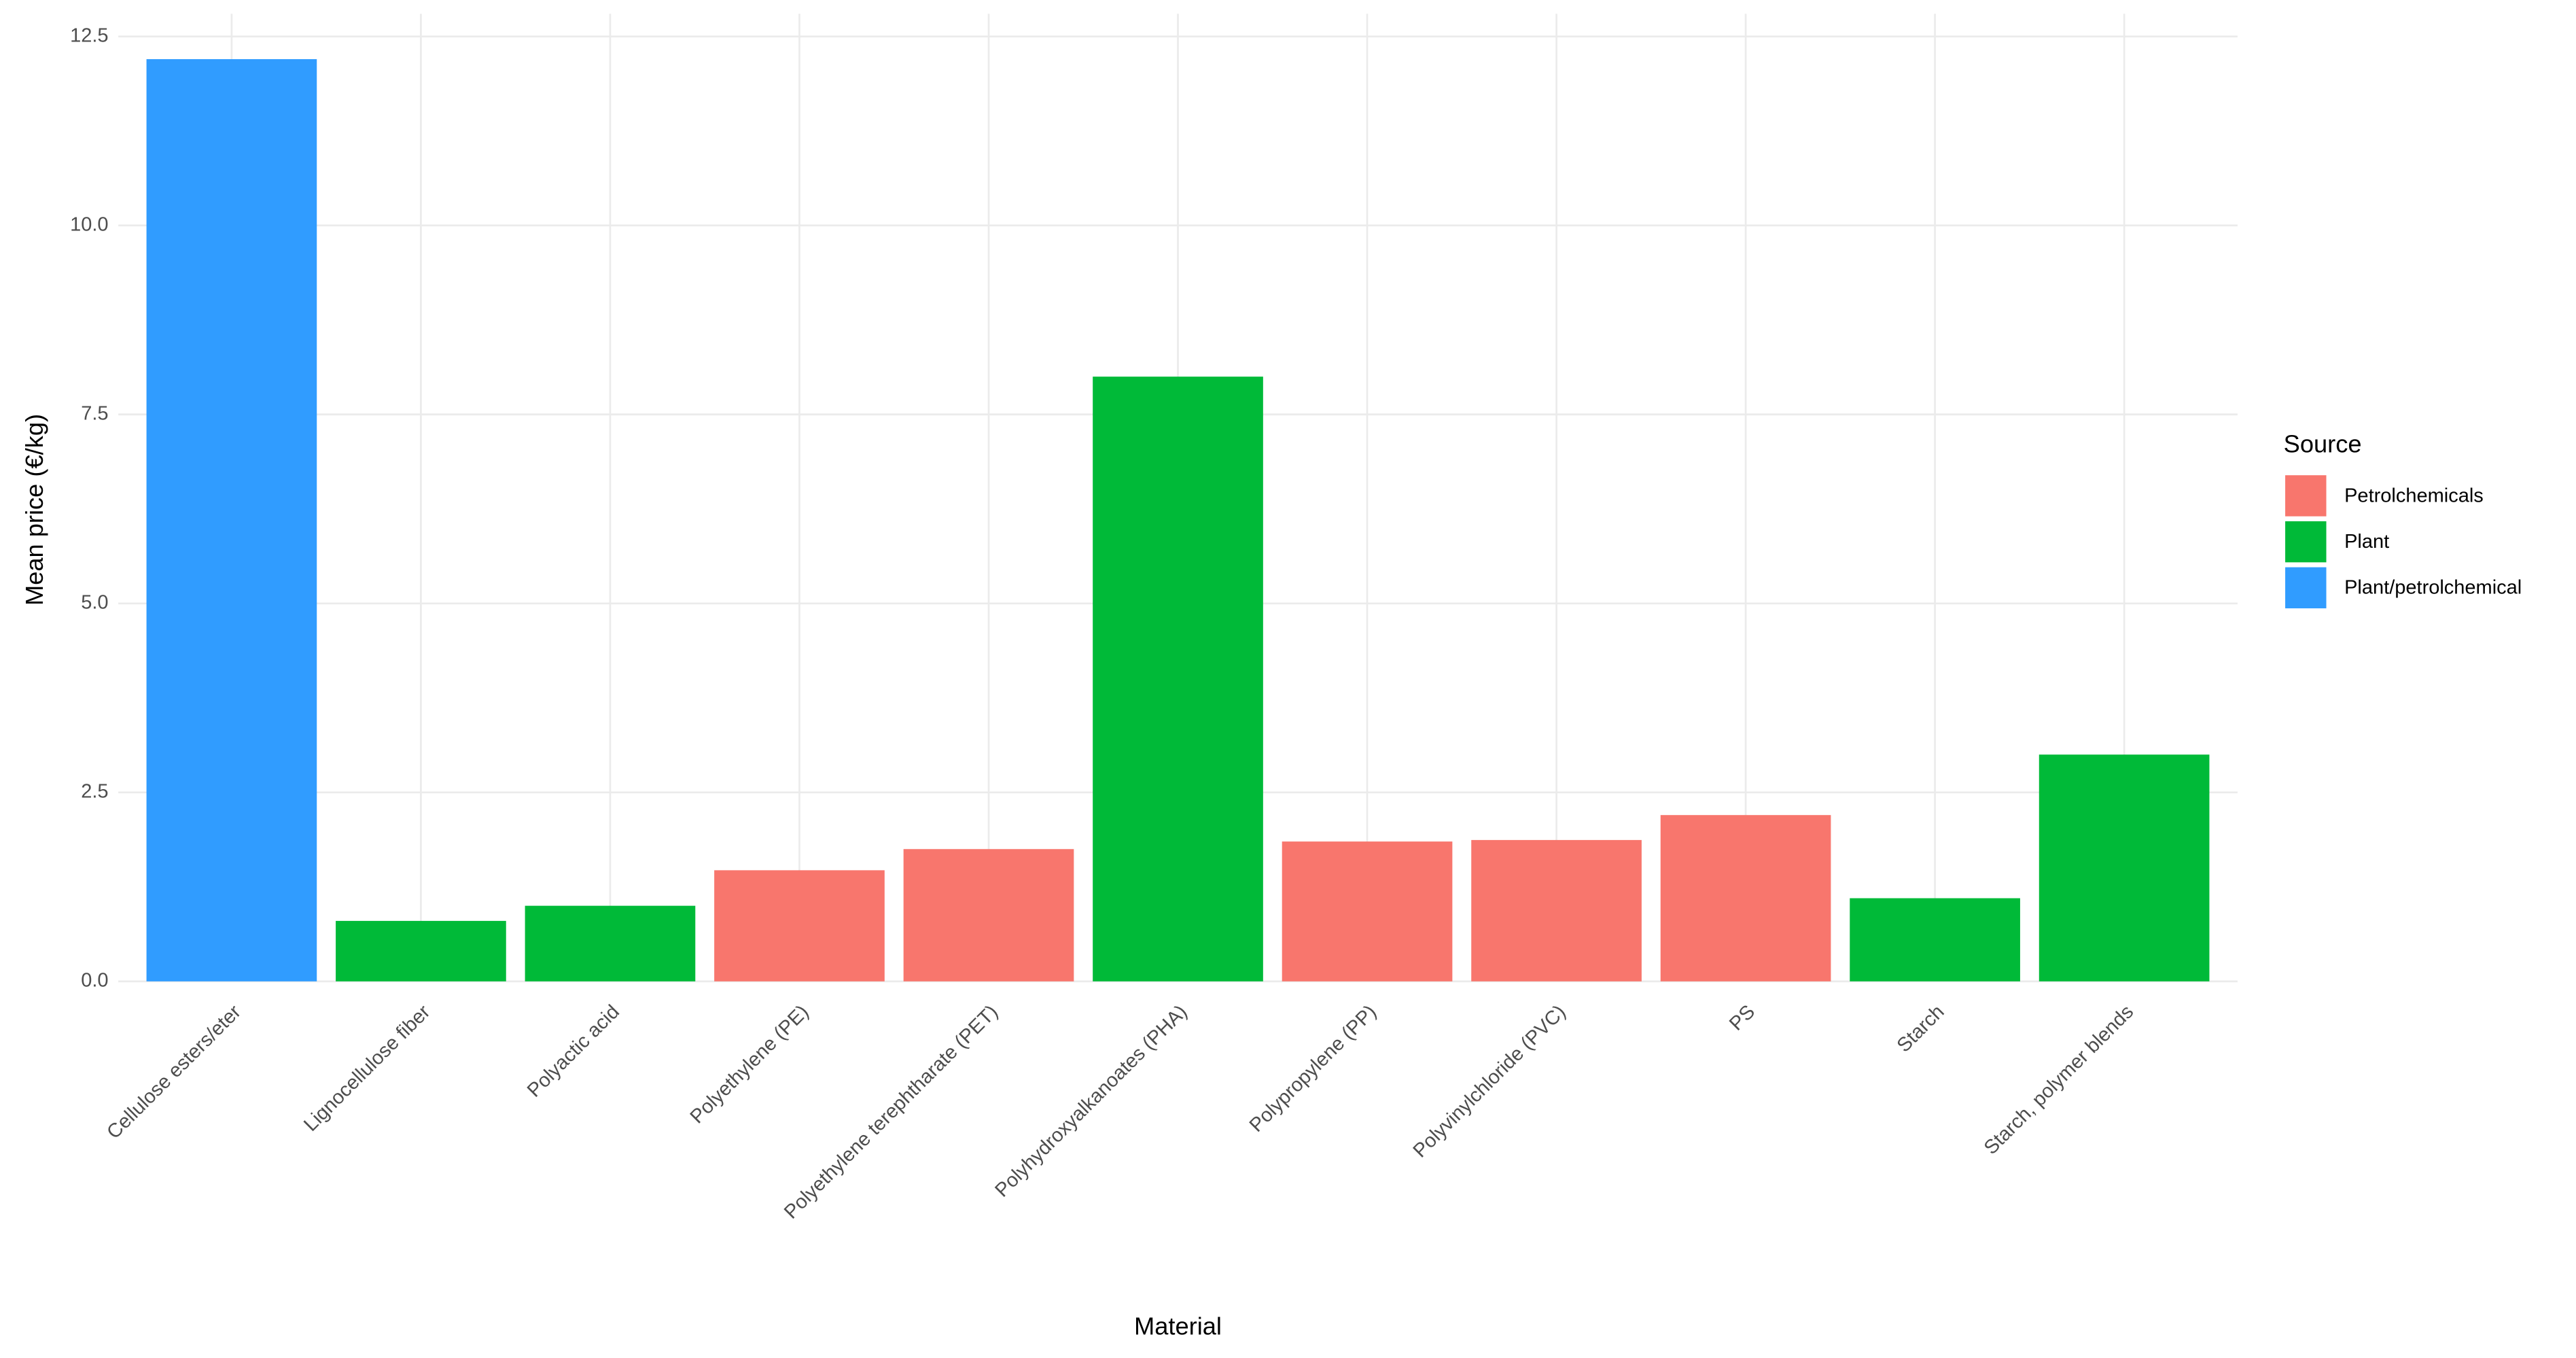 This screenshot has height=1358, width=2576. Describe the element at coordinates (94, 413) in the screenshot. I see `y-tick-label: 7.5` at that location.